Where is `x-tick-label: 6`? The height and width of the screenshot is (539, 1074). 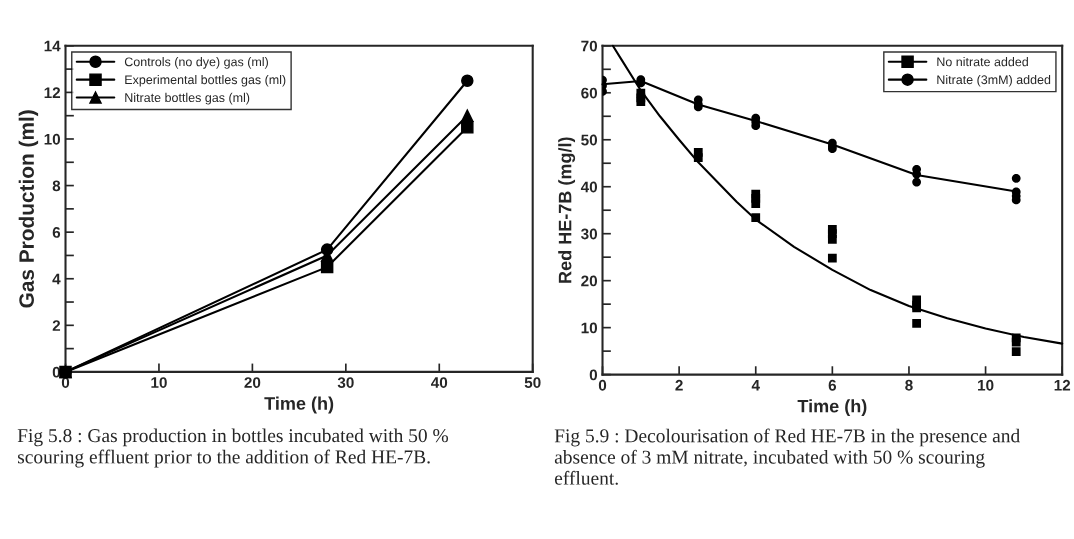
x-tick-label: 6 is located at coordinates (832, 385).